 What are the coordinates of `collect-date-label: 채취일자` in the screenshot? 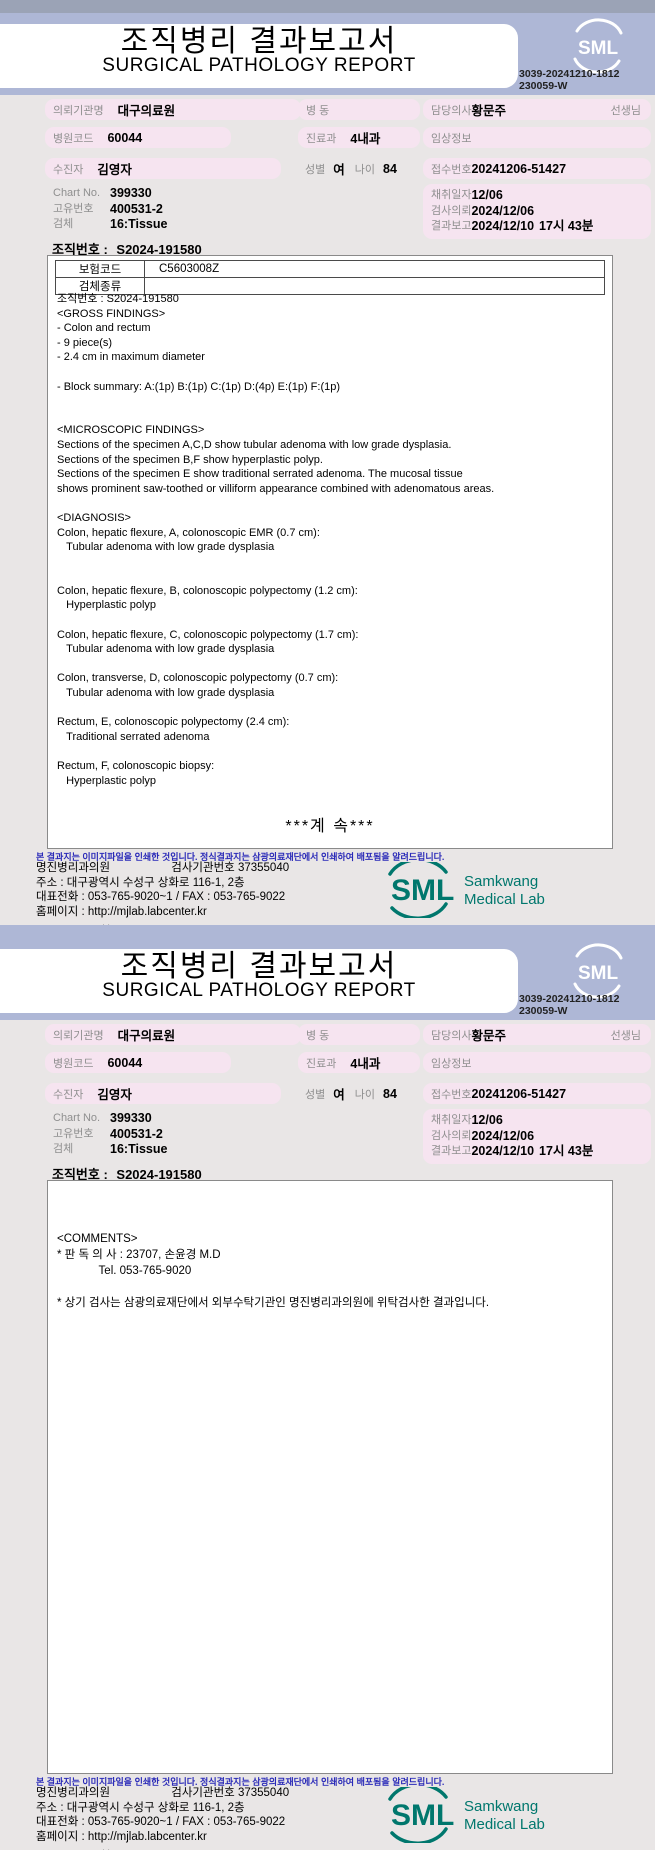 It's located at (451, 195).